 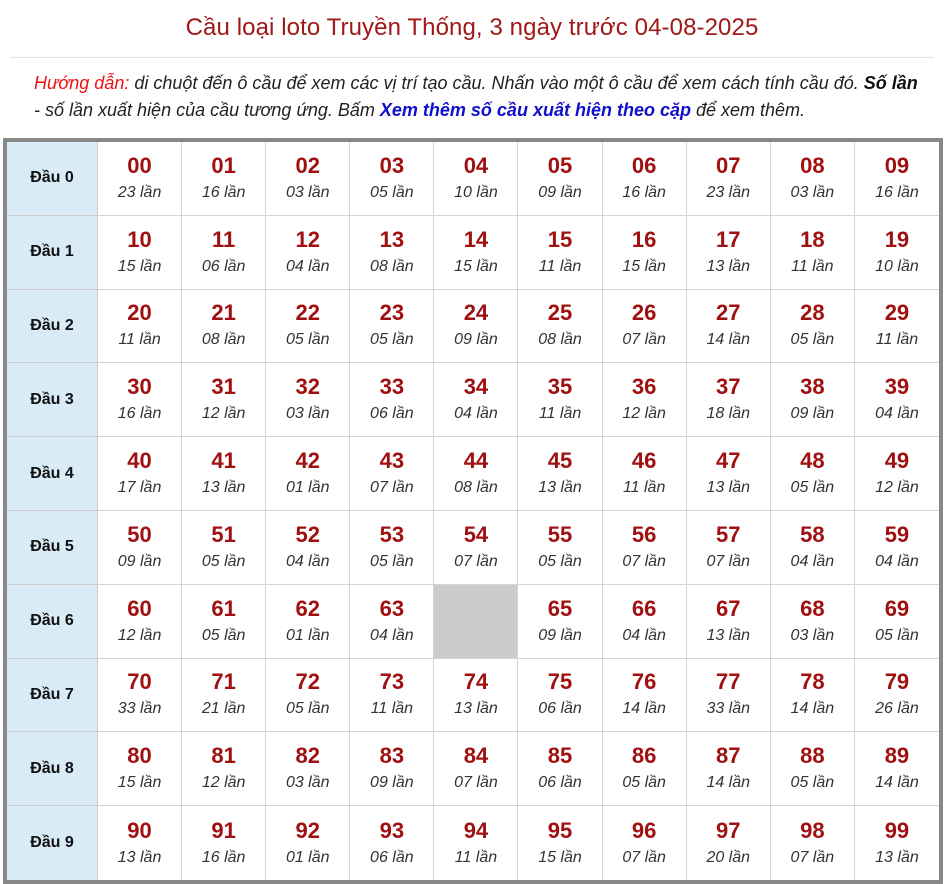 I want to click on loto-pair-cell: 56 07 lần, so click(x=644, y=548).